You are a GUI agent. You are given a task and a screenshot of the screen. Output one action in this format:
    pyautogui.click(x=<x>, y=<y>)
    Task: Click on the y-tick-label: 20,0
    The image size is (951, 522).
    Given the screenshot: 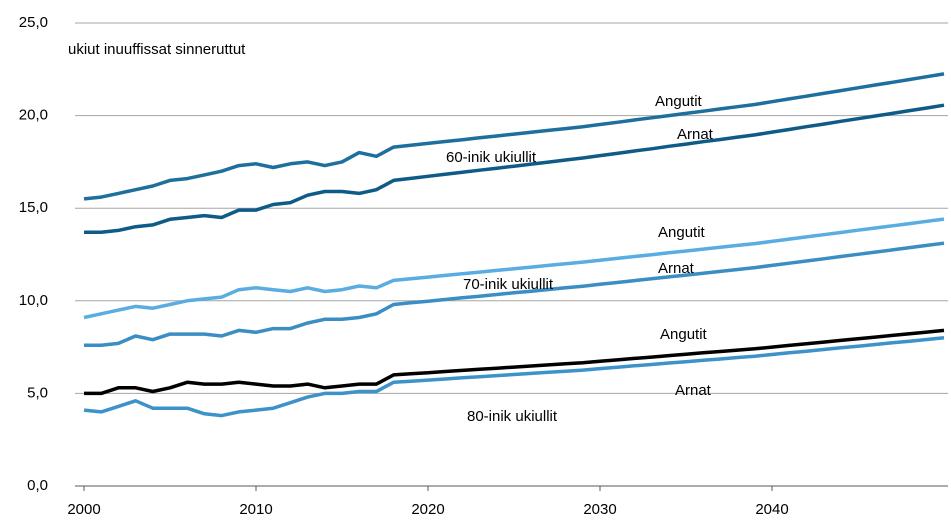 What is the action you would take?
    pyautogui.click(x=33, y=115)
    